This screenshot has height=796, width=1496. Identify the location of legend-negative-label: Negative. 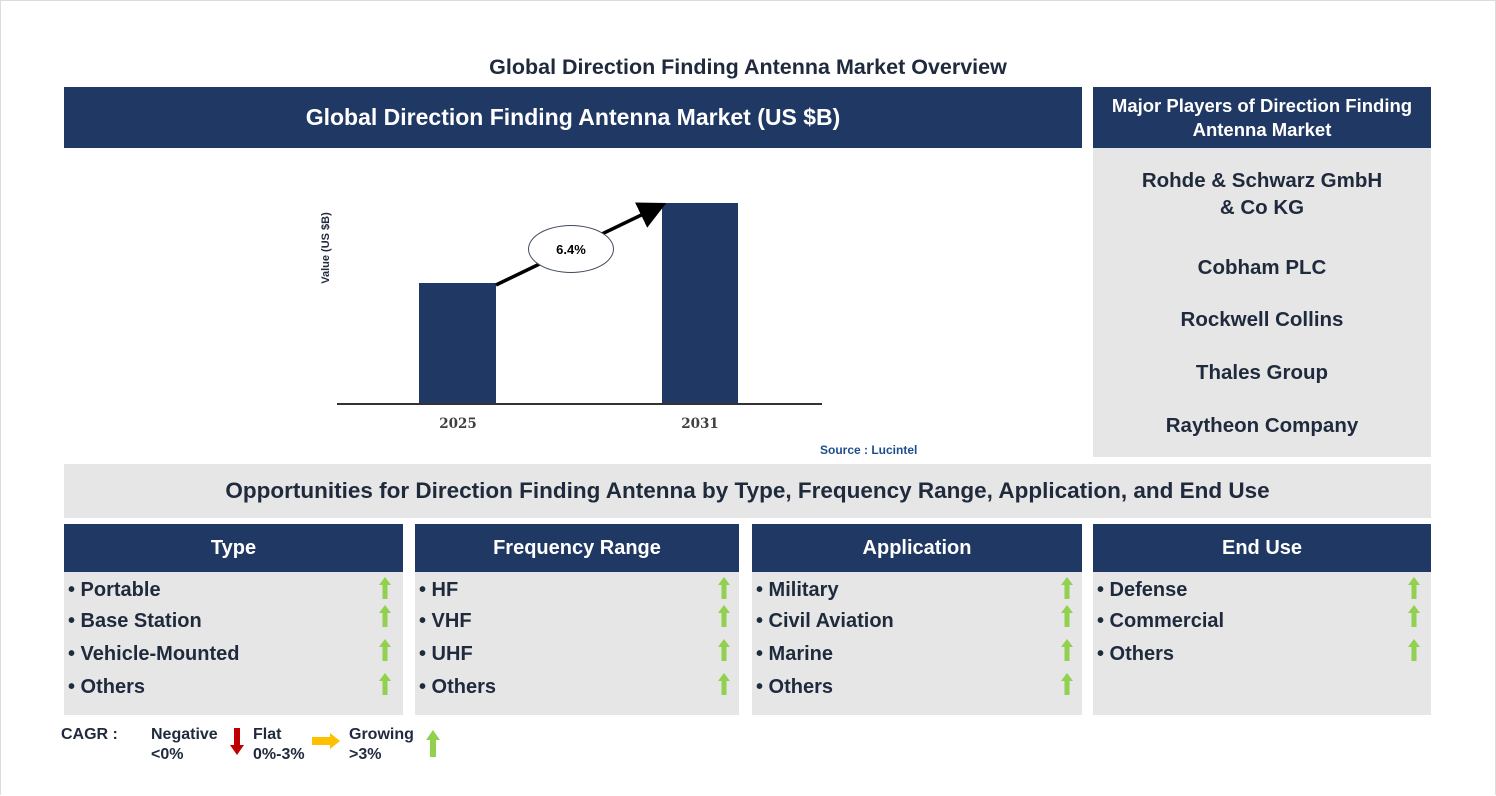
(184, 734).